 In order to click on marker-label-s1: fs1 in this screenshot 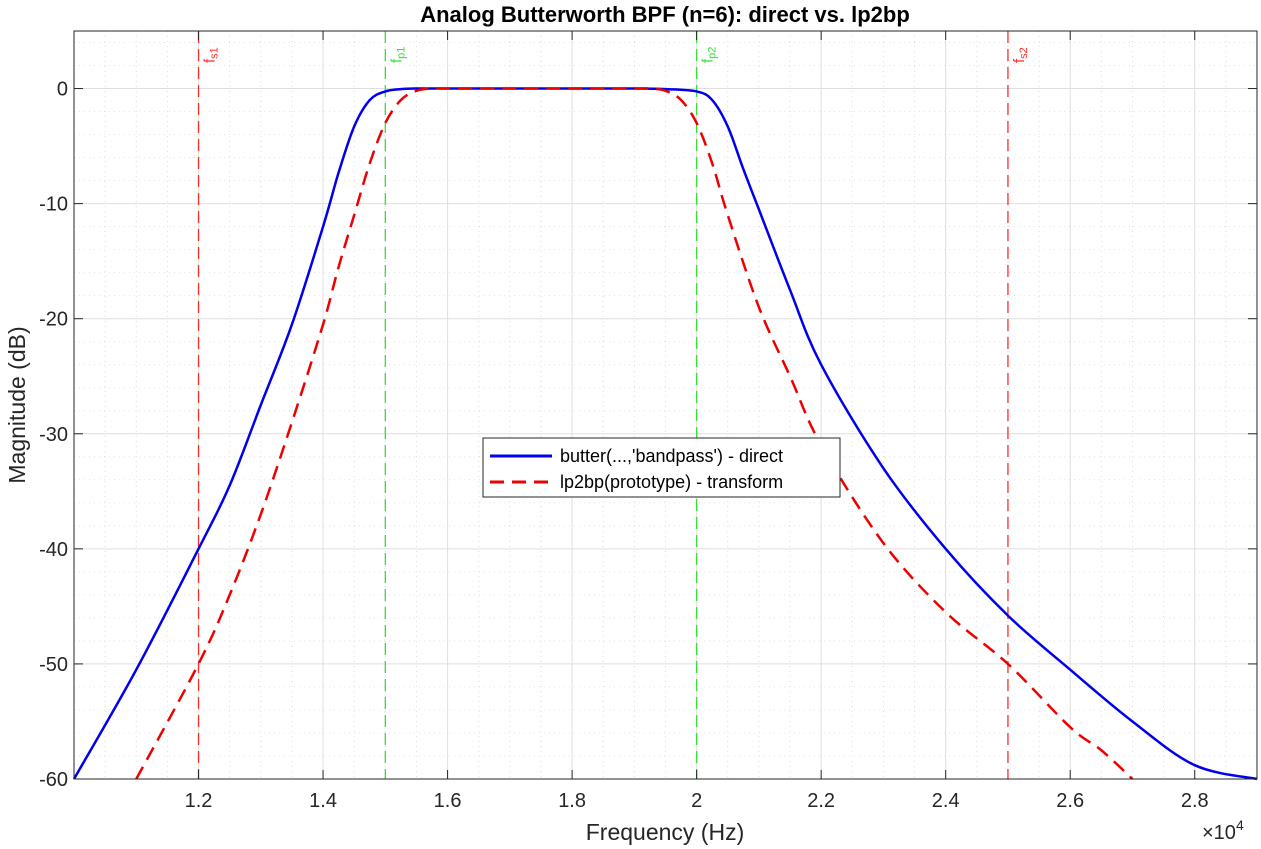, I will do `click(211, 55)`.